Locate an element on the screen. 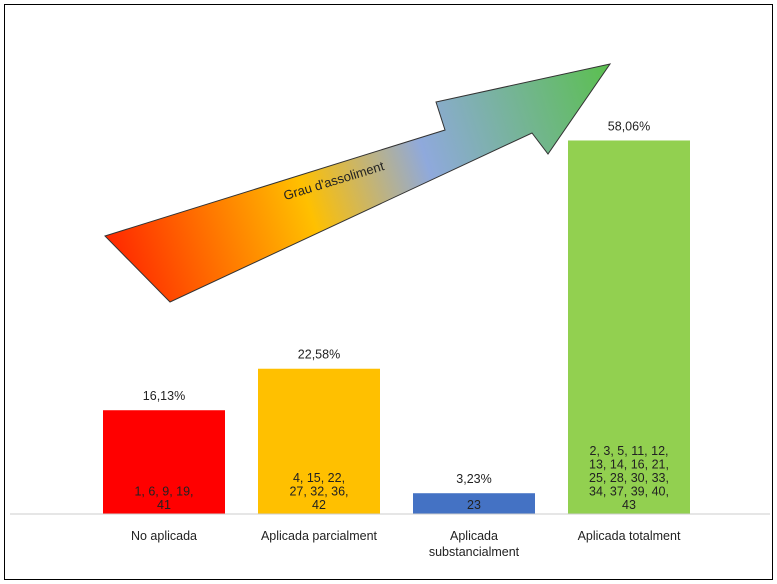  bar-items-label: 41 is located at coordinates (164, 505).